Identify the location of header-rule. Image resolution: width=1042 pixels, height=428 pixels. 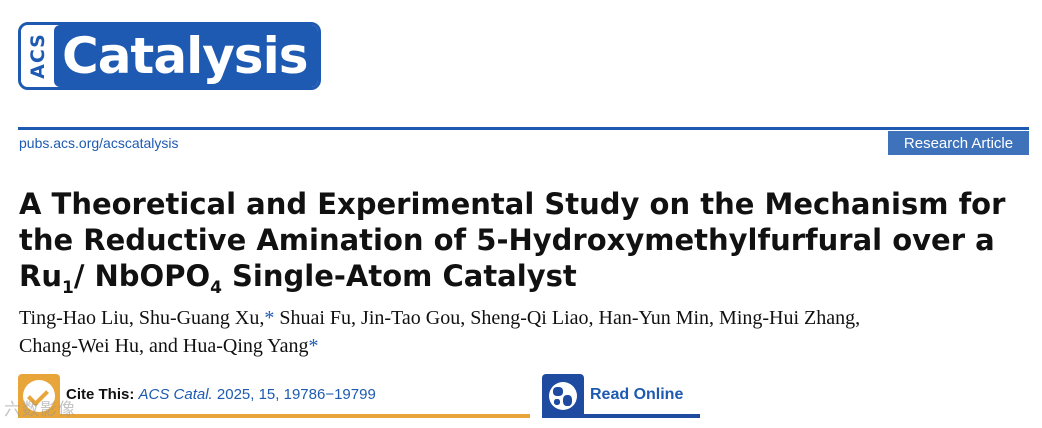
(523, 128).